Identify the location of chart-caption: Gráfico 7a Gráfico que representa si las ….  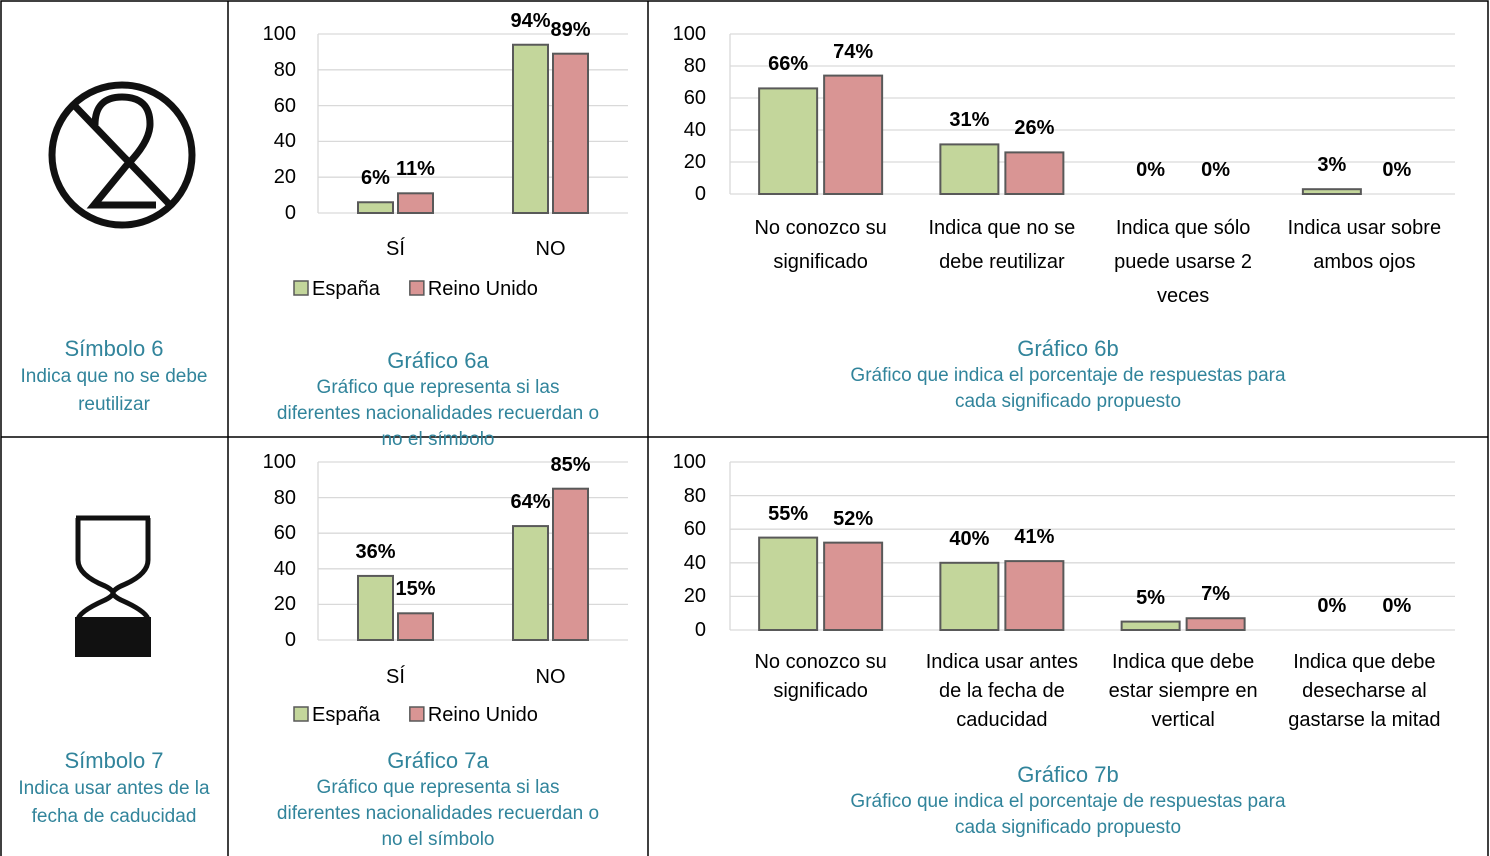
(438, 800).